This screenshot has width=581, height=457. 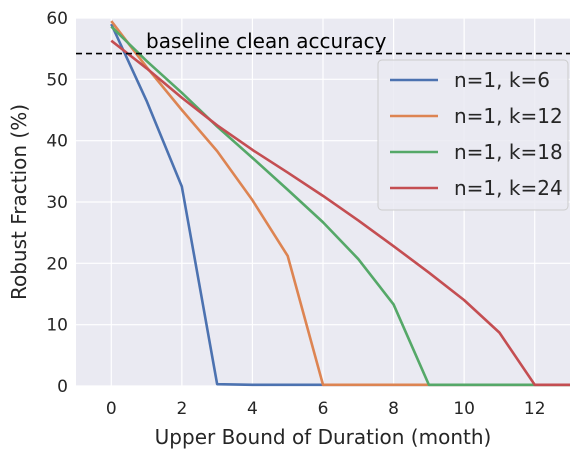 What do you see at coordinates (508, 188) in the screenshot?
I see `legend-label: n=1, k=24` at bounding box center [508, 188].